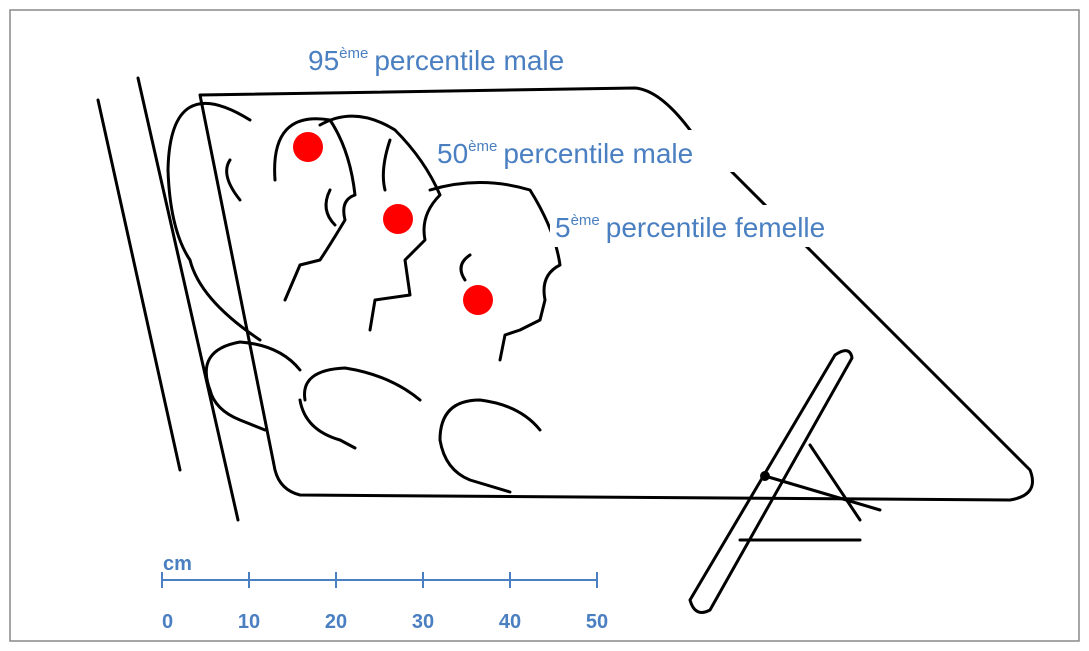 The height and width of the screenshot is (651, 1089). I want to click on label-number: 5, so click(563, 227).